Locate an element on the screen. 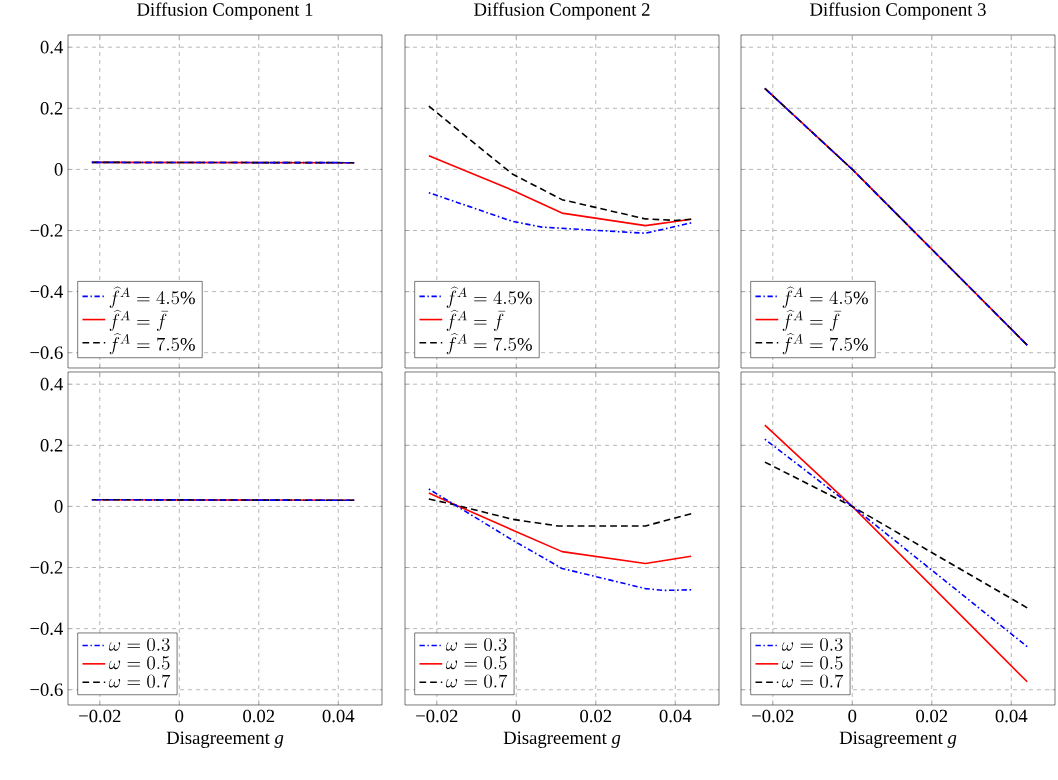 Image resolution: width=1058 pixels, height=780 pixels. chart-title: Diffusion Component 3 is located at coordinates (898, 11).